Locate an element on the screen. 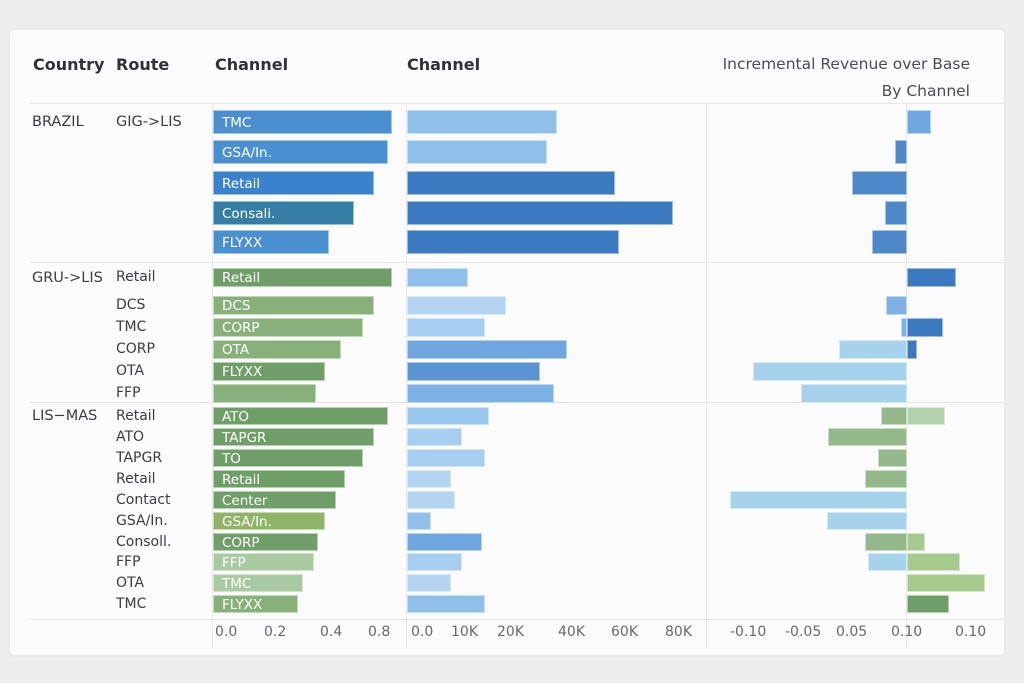 The image size is (1024, 683). share-bar: TO is located at coordinates (288, 458).